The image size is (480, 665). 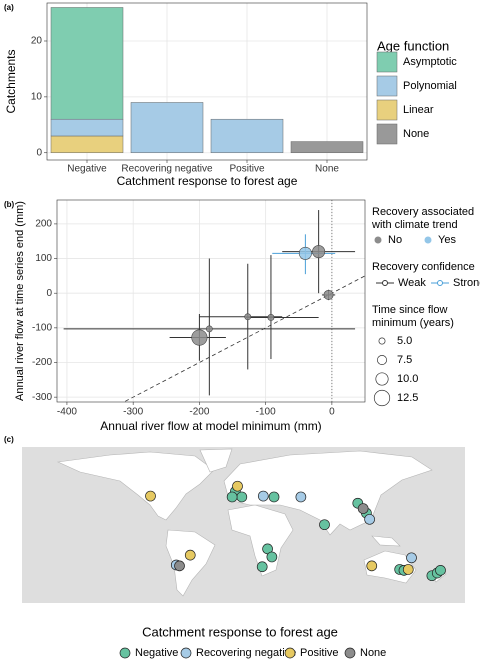 What do you see at coordinates (404, 341) in the screenshot?
I see `legend-label: 5.0` at bounding box center [404, 341].